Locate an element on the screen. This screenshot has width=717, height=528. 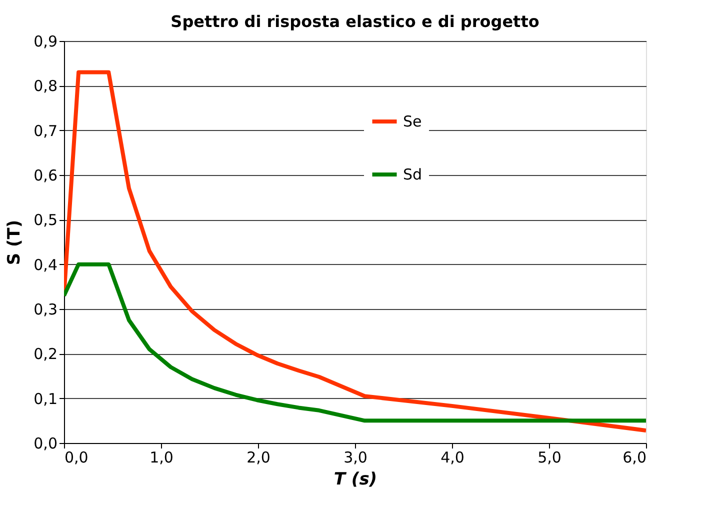
chart-title: Spettro di risposta elastico e di progetto is located at coordinates (355, 21).